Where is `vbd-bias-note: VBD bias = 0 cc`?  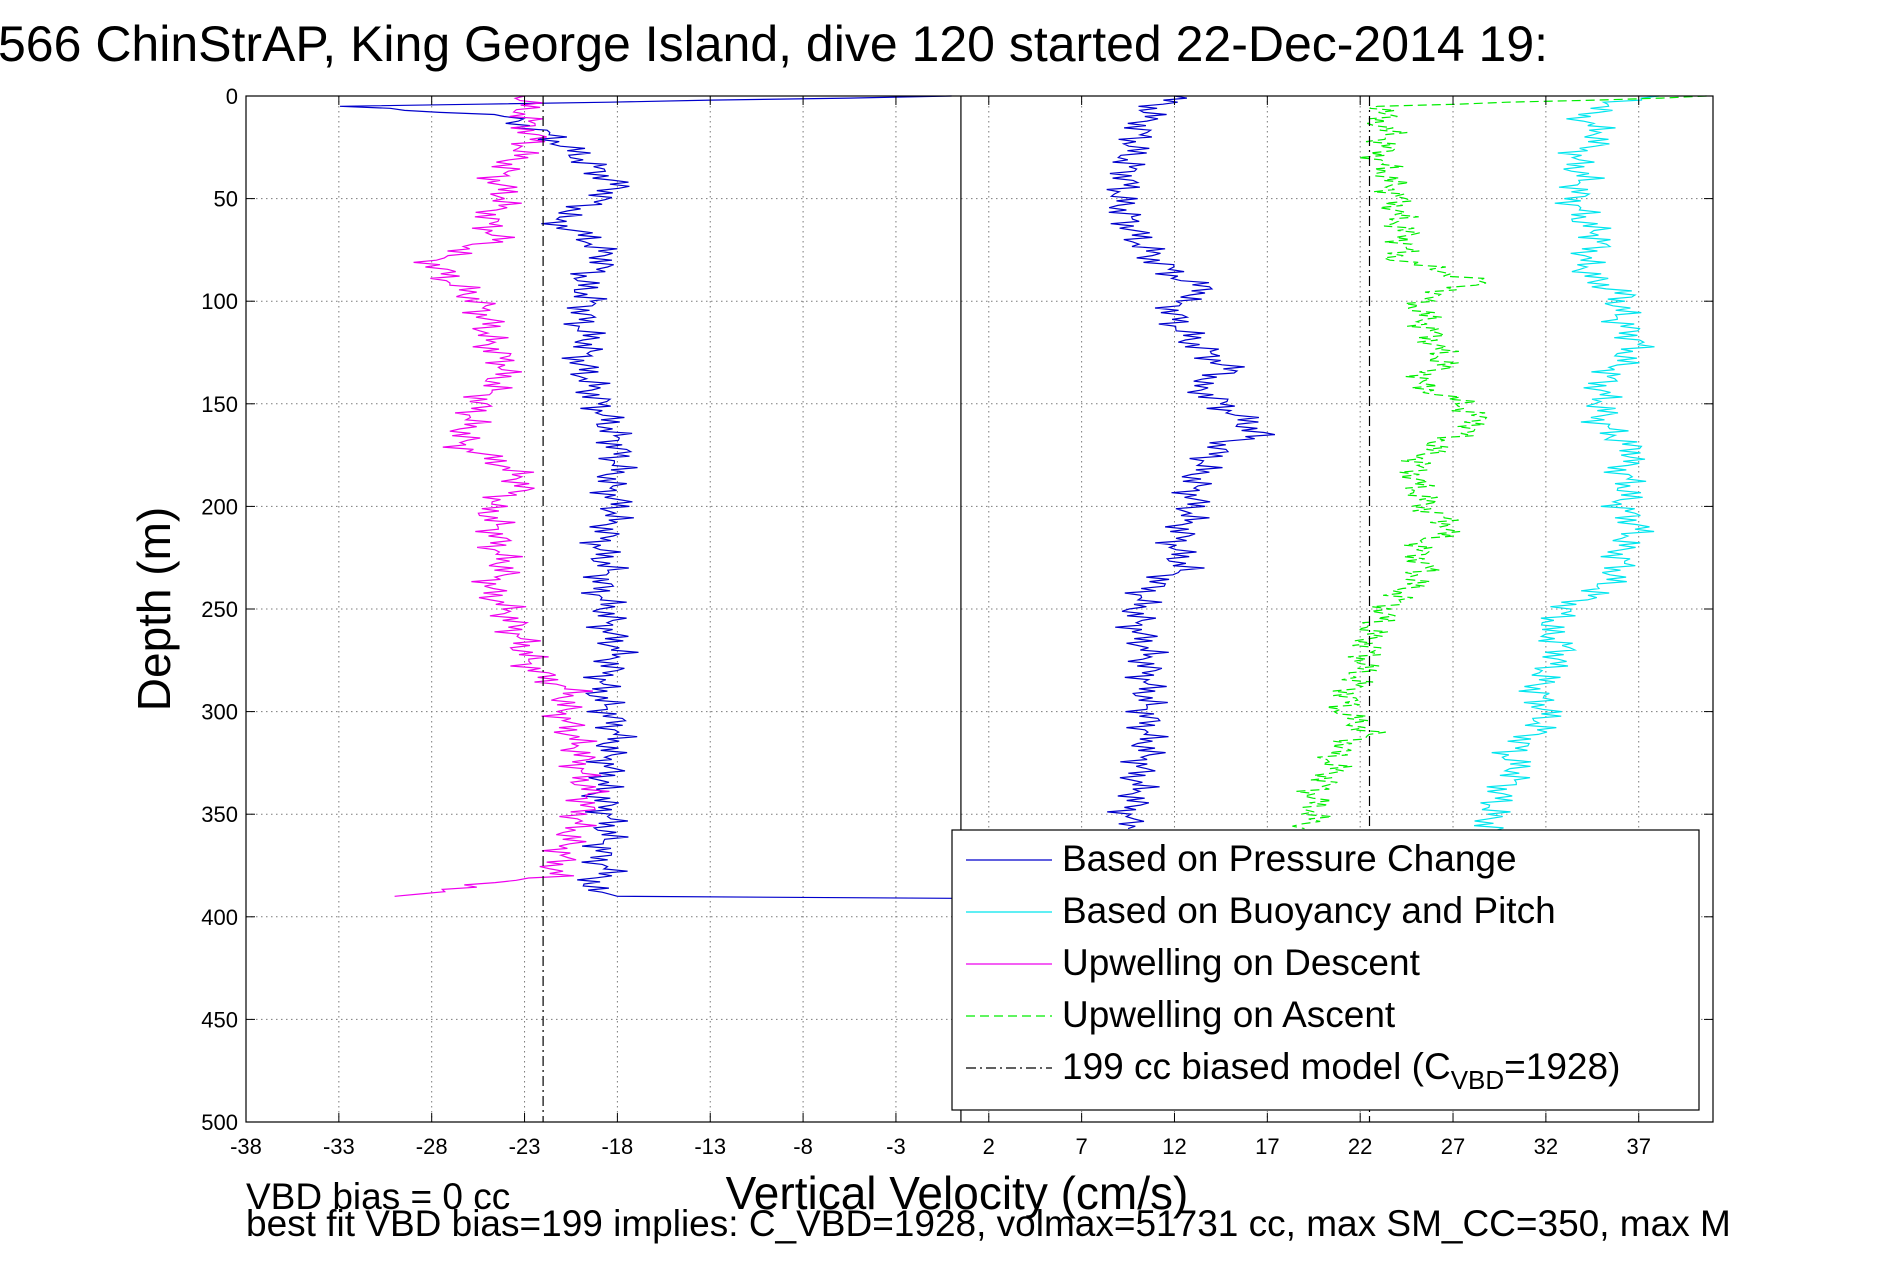
vbd-bias-note: VBD bias = 0 cc is located at coordinates (378, 1196).